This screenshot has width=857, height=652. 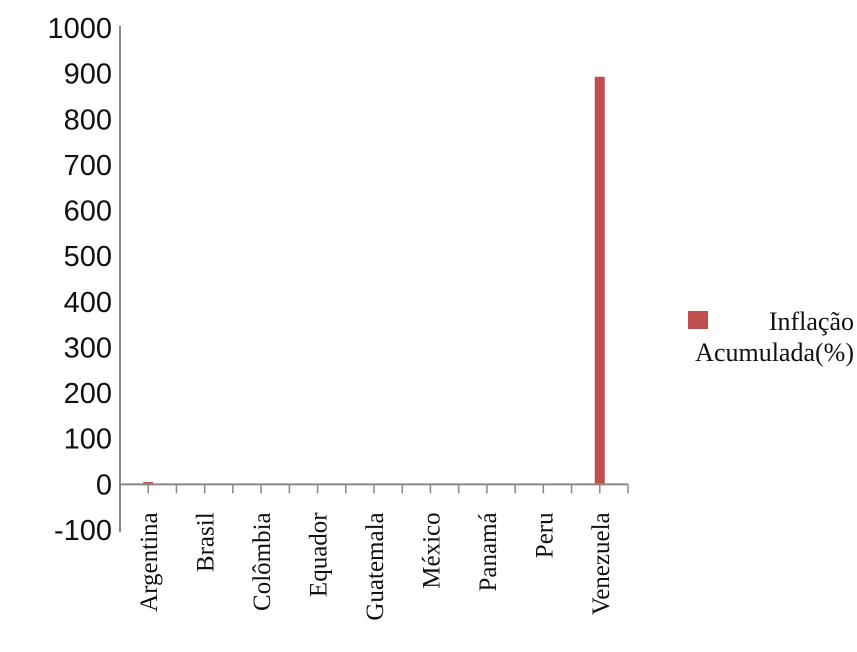 I want to click on bar-argentina, so click(x=148, y=483).